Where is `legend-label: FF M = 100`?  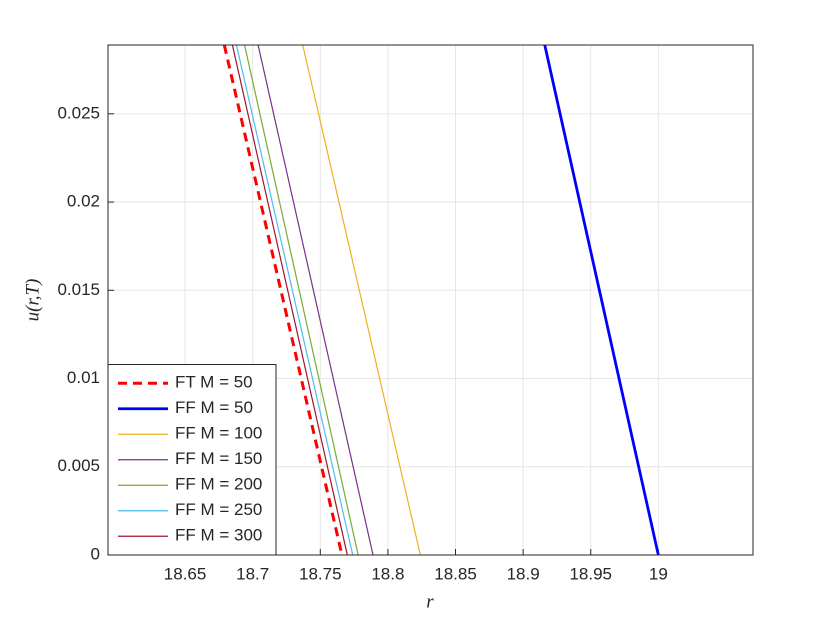
legend-label: FF M = 100 is located at coordinates (218, 433).